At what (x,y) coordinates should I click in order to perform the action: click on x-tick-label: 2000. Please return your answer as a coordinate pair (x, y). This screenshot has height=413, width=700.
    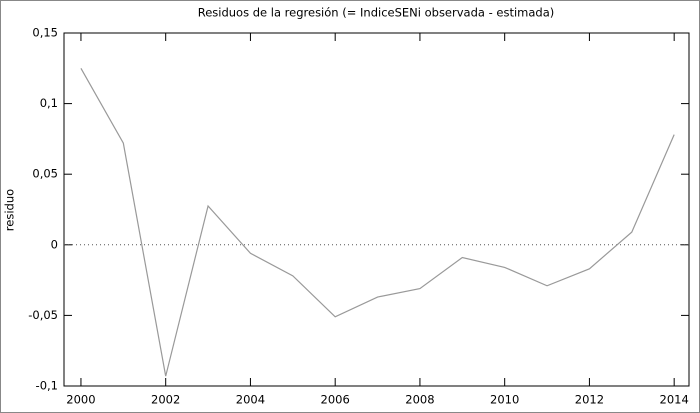
    Looking at the image, I should click on (80, 400).